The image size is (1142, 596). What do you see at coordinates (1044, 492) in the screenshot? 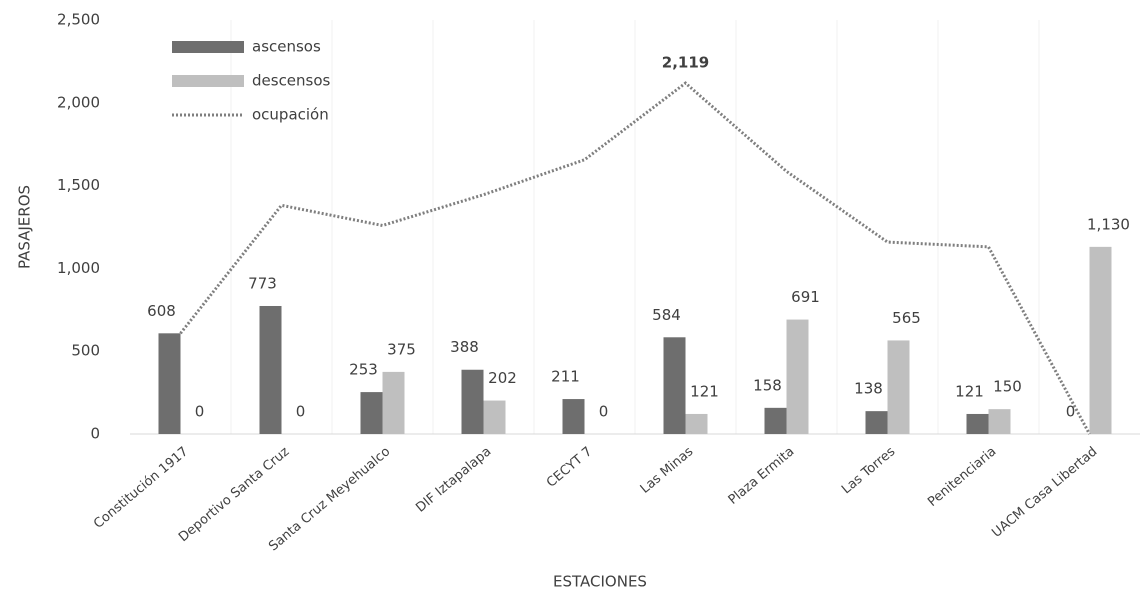
I see `x-tick-label: UACM Casa Libertad` at bounding box center [1044, 492].